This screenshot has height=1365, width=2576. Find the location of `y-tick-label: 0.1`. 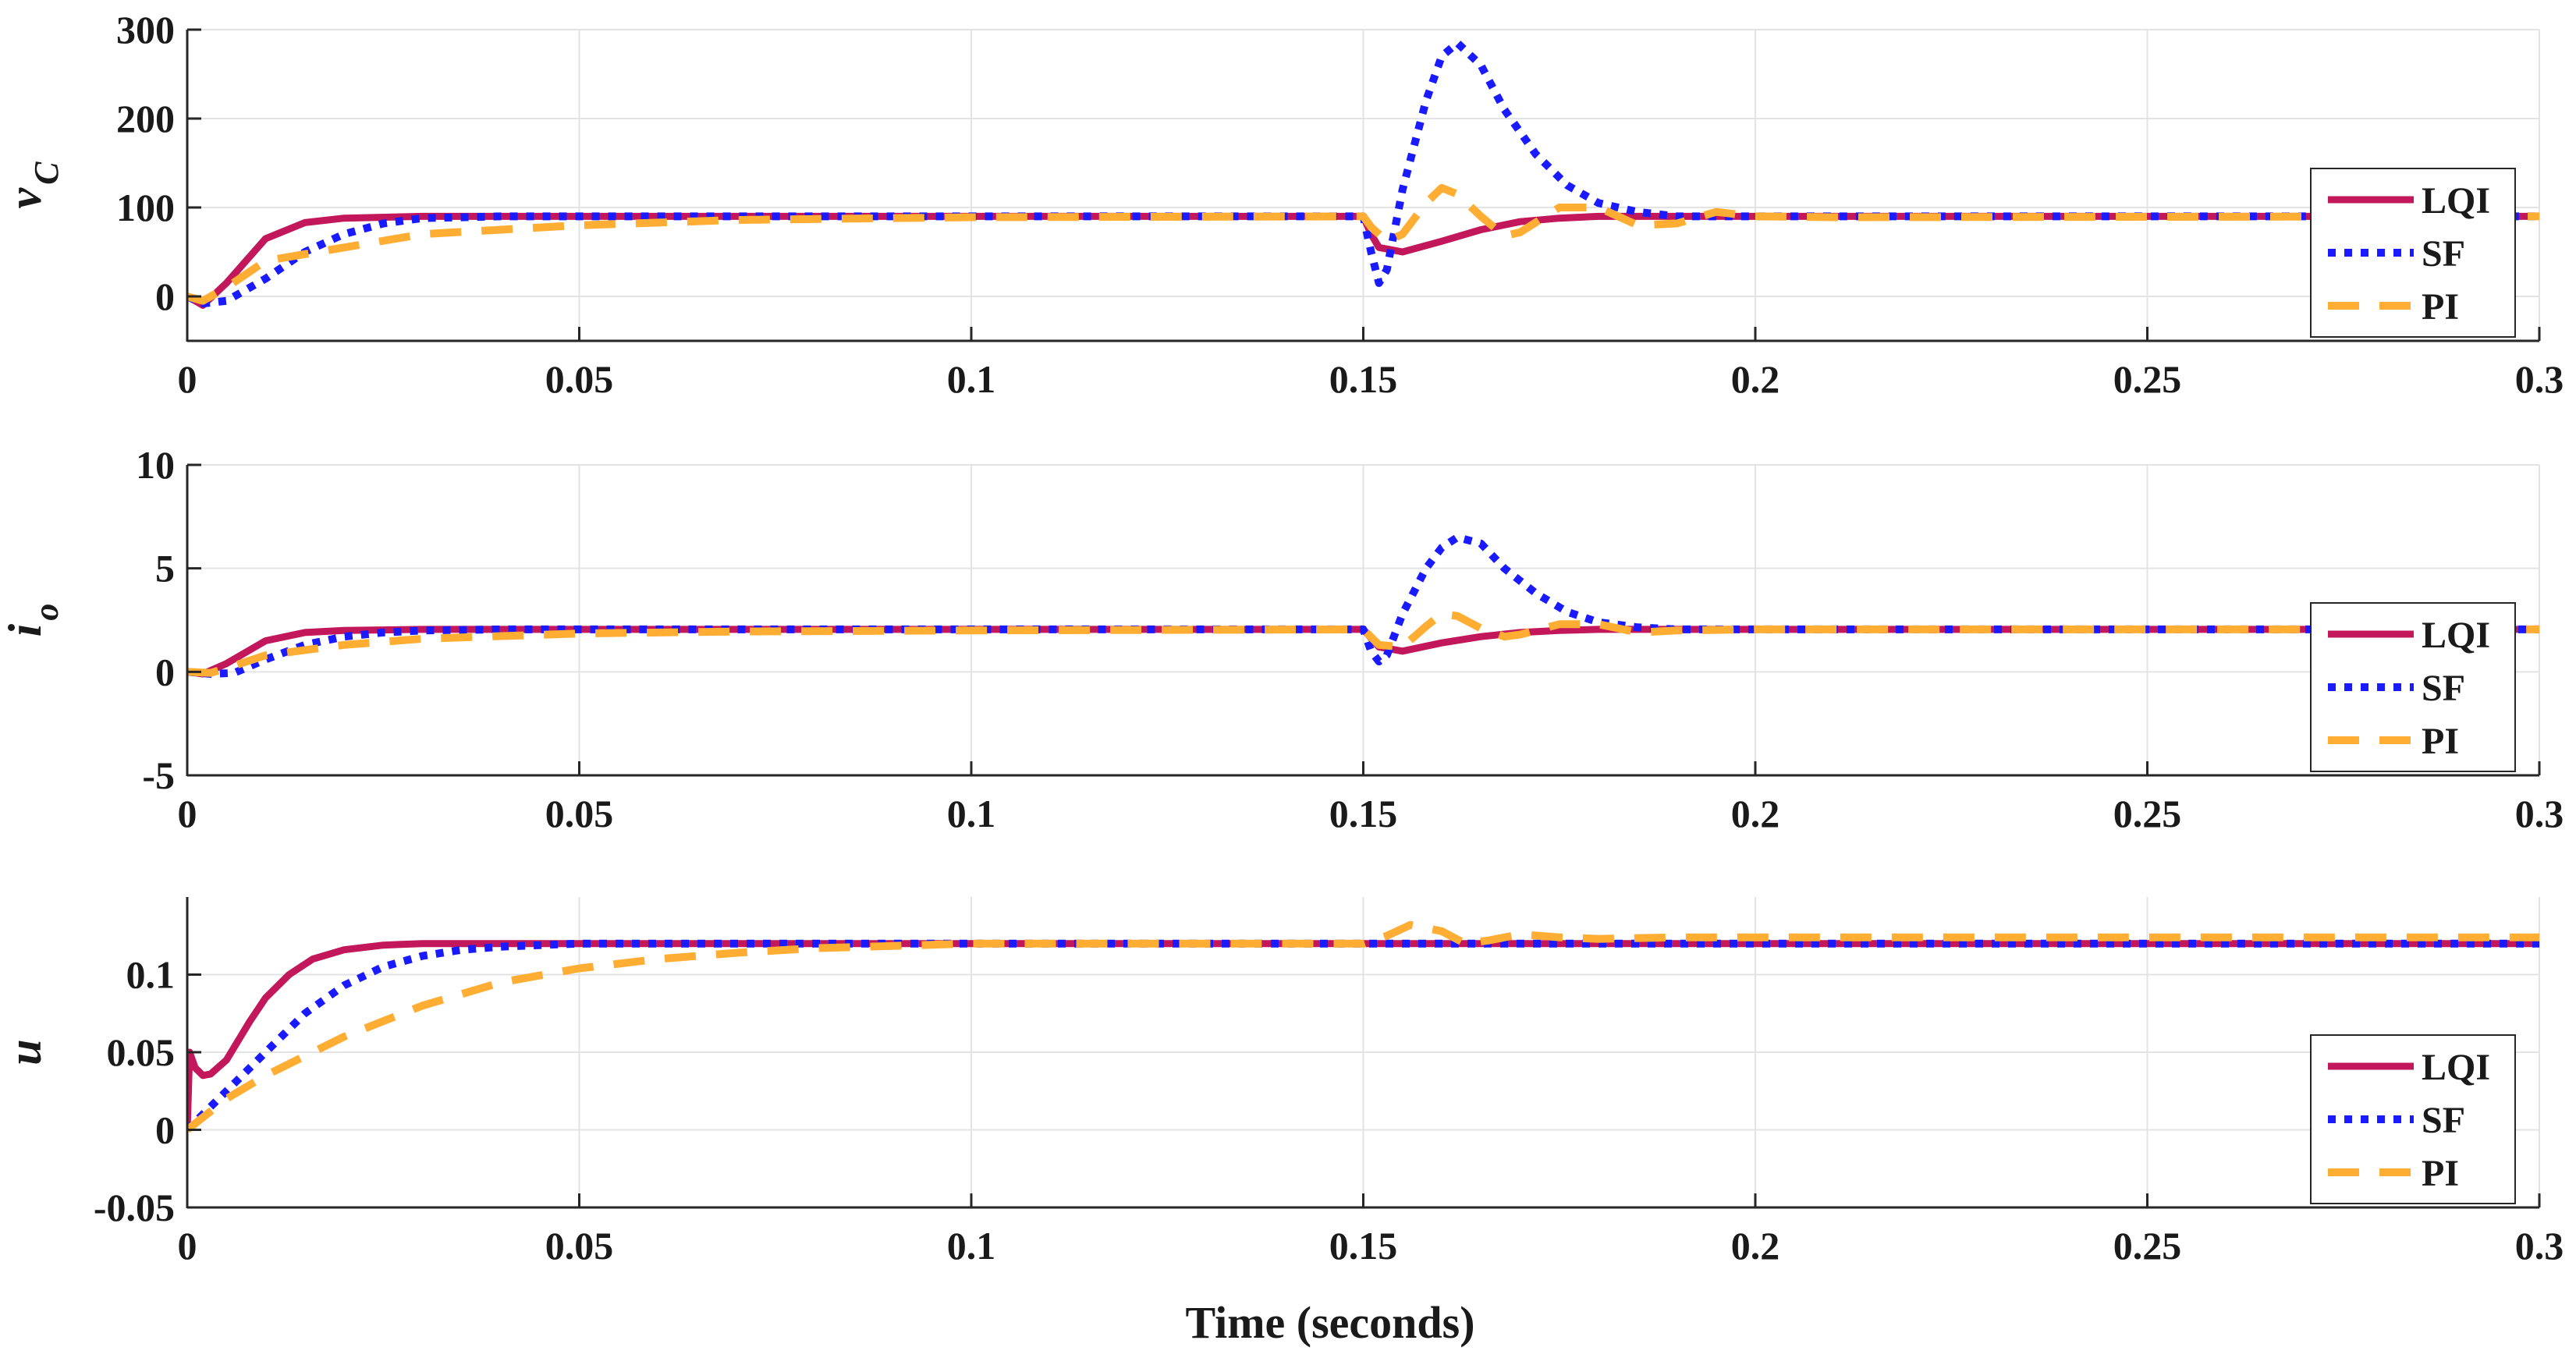

y-tick-label: 0.1 is located at coordinates (151, 975).